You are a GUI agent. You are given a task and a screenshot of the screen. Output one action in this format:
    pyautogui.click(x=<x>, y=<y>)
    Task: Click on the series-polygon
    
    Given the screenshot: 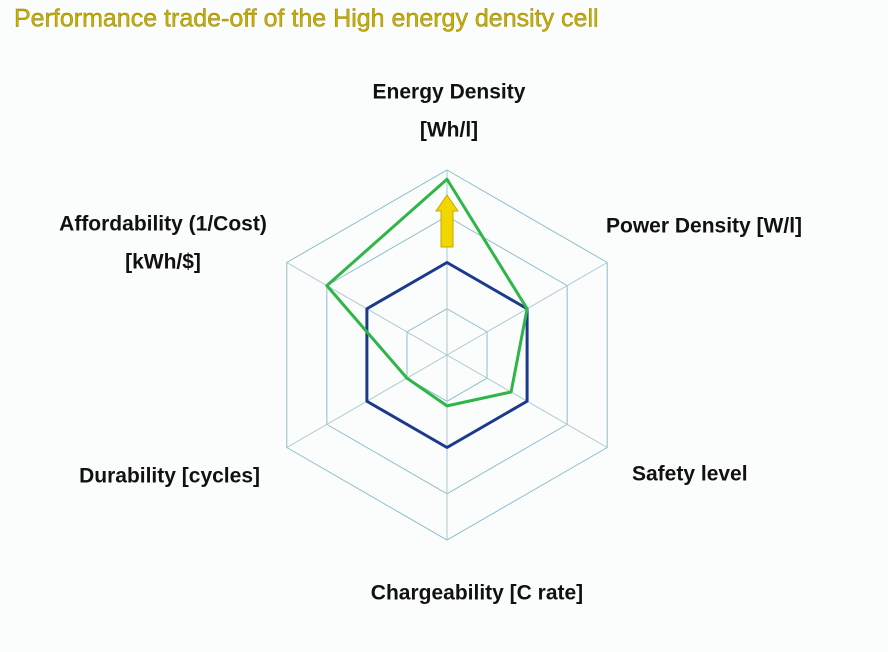 What is the action you would take?
    pyautogui.click(x=427, y=292)
    